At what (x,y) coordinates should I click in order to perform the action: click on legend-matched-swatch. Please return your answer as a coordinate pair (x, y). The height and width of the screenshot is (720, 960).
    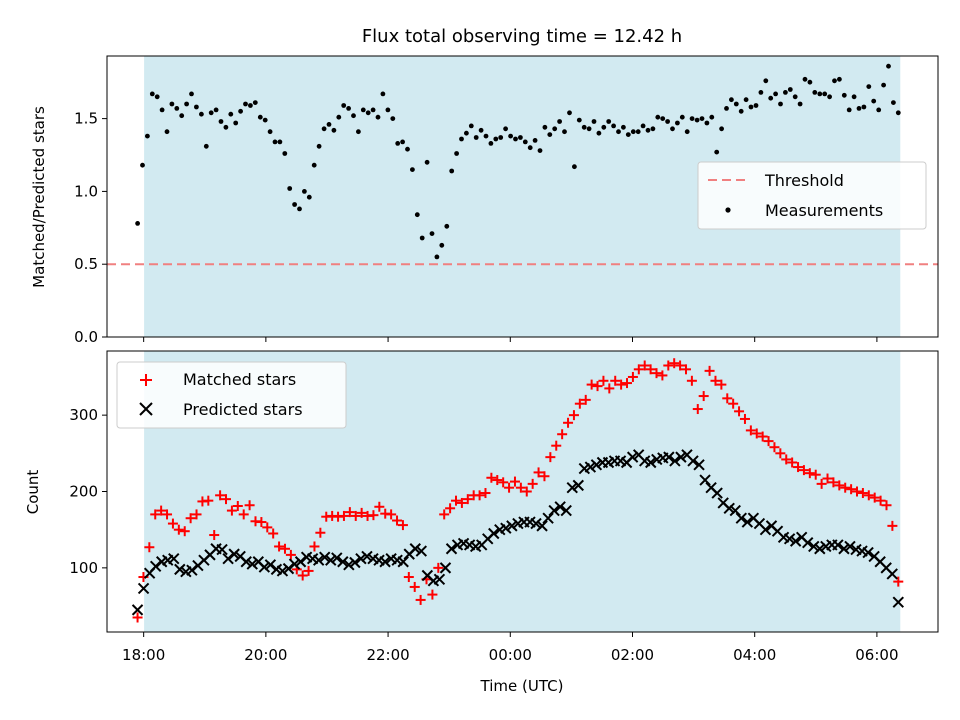
    Looking at the image, I should click on (146, 380).